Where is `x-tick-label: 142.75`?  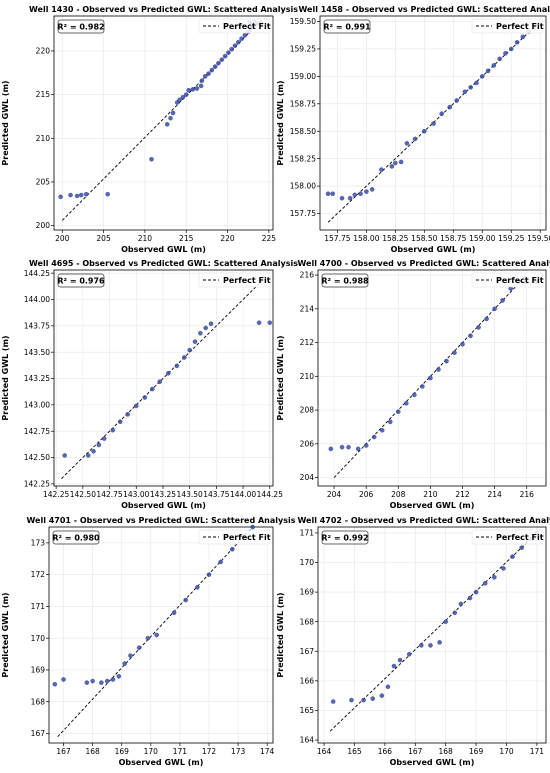
x-tick-label: 142.75 is located at coordinates (109, 494).